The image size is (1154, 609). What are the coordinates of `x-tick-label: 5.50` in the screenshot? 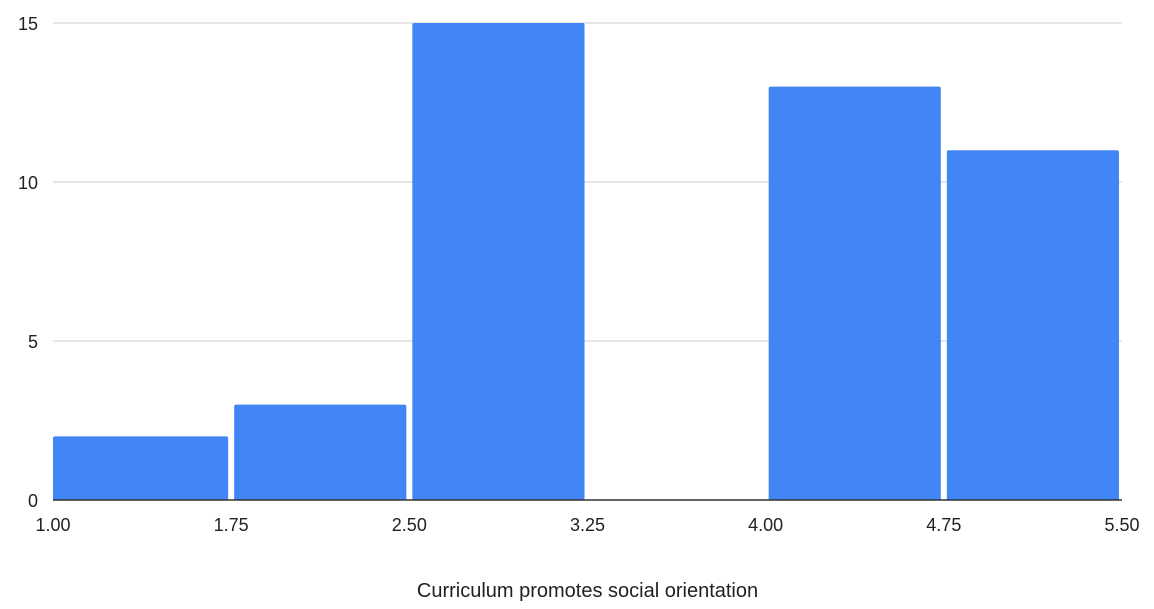 It's located at (1121, 525).